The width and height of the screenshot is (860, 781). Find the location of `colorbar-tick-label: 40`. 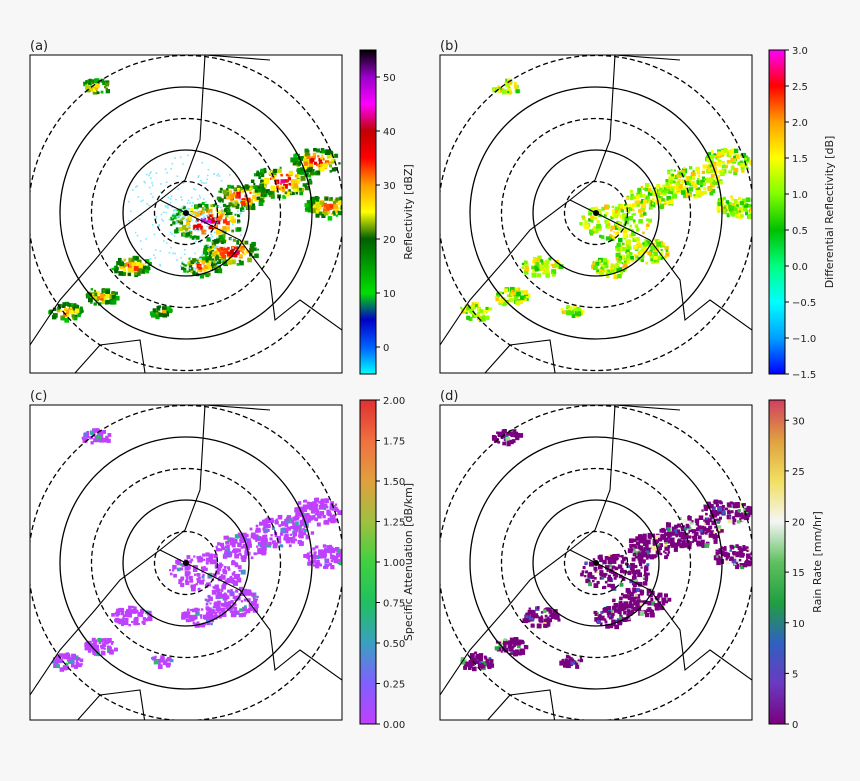

colorbar-tick-label: 40 is located at coordinates (389, 132).